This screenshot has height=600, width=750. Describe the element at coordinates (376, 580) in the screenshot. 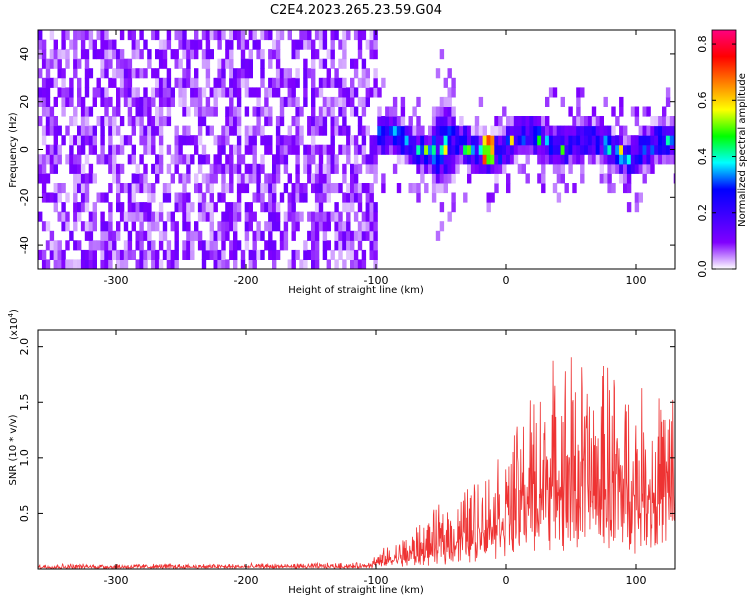

I see `x-tick-label: -100` at that location.